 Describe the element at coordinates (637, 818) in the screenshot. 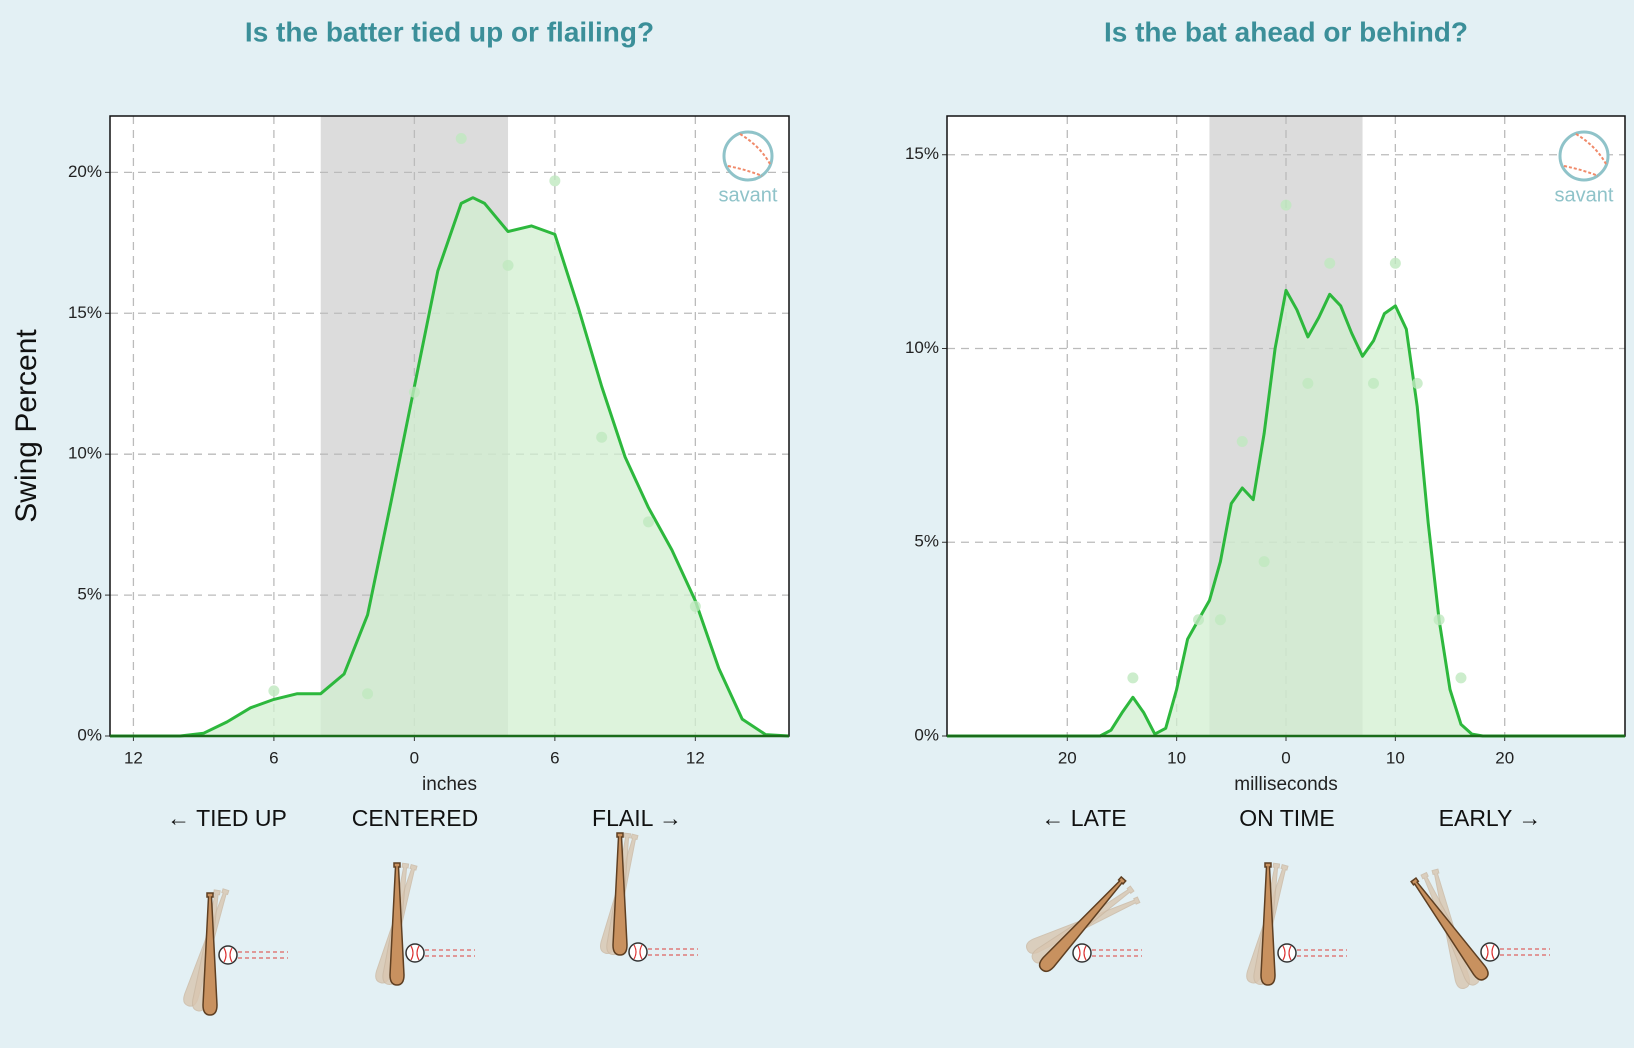

I see `zone-label: FLAIL →` at that location.